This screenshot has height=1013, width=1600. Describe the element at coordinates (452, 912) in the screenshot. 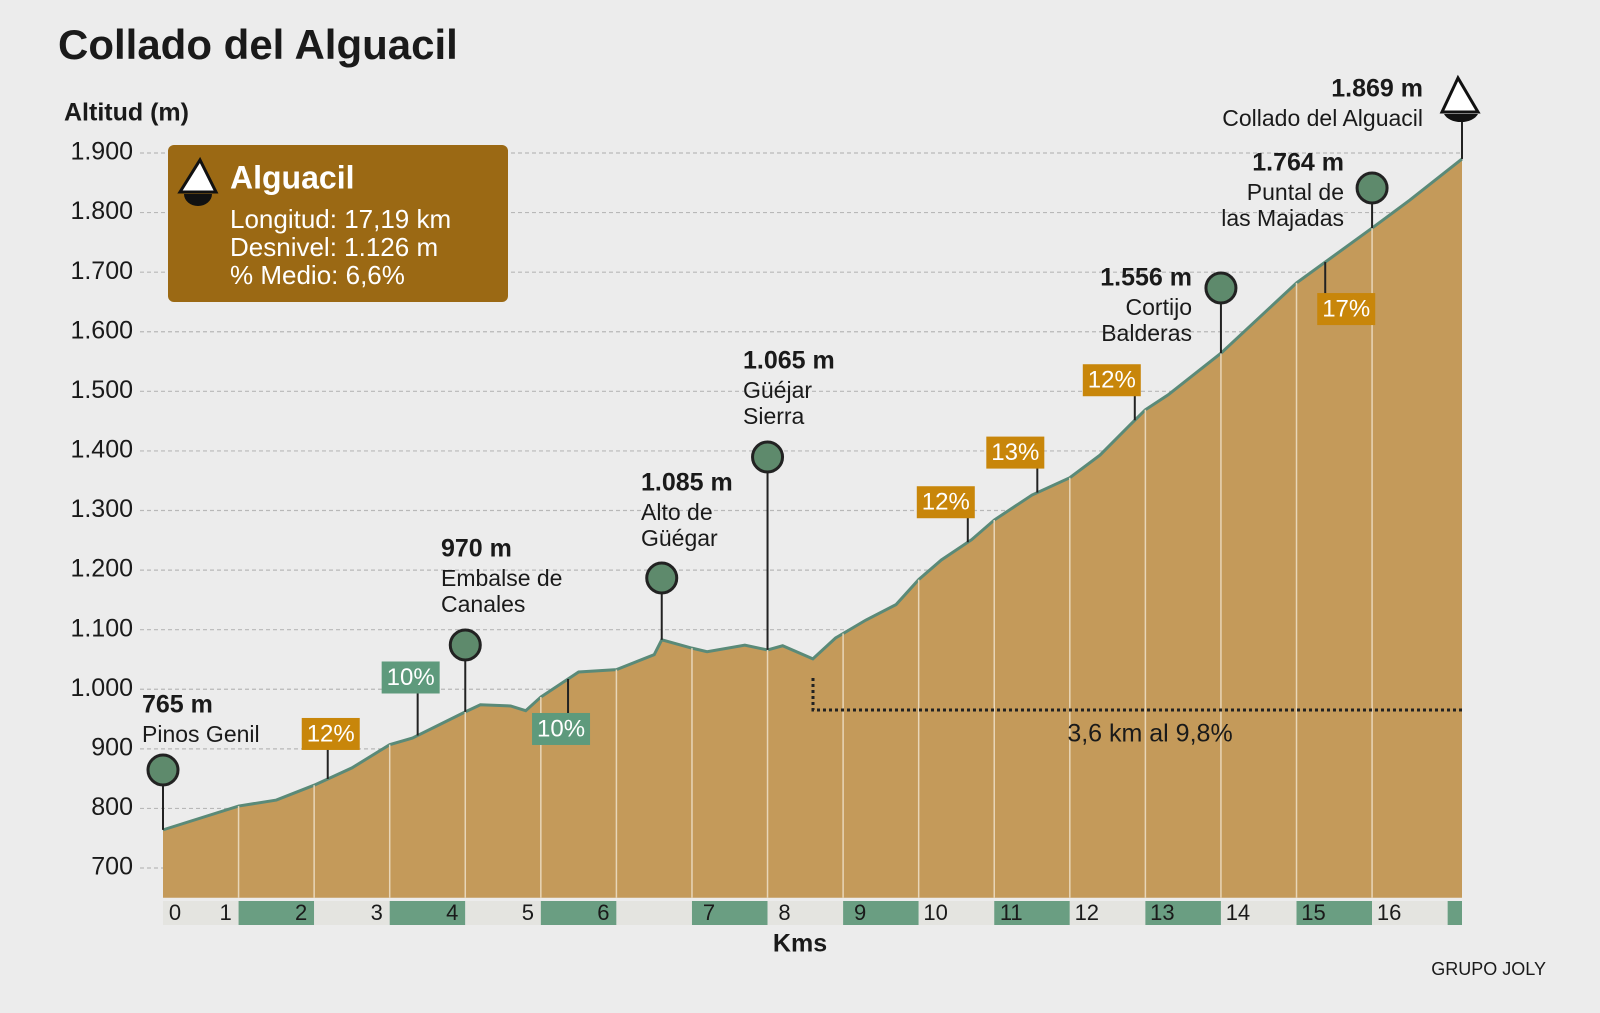

I see `x-tick-label: 4` at that location.